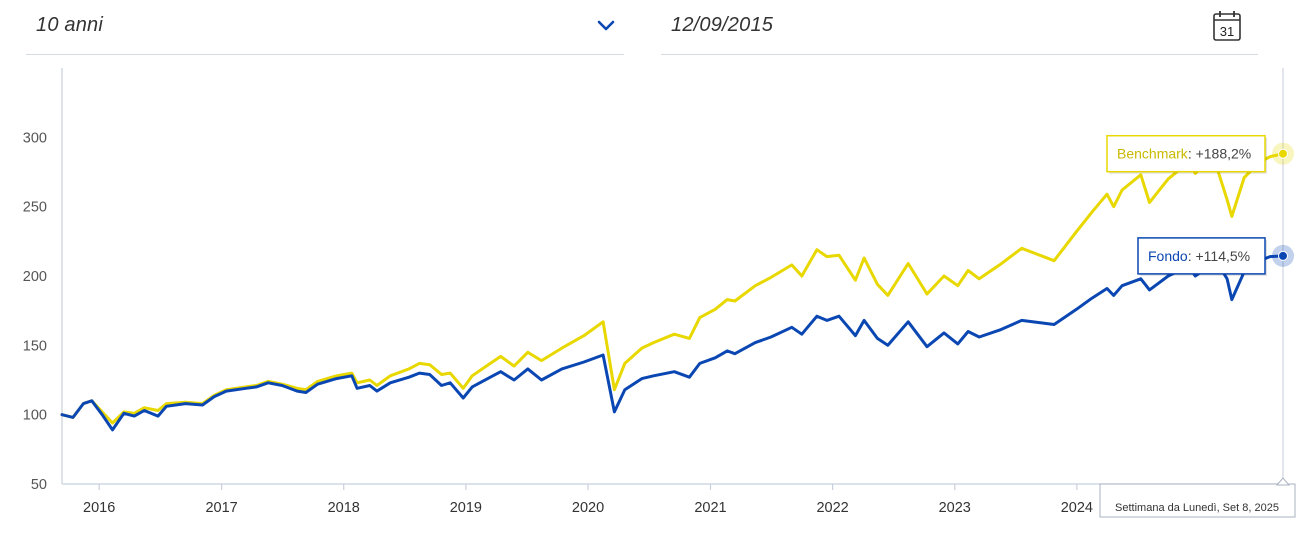  Describe the element at coordinates (606, 26) in the screenshot. I see `chevron-down-icon` at that location.